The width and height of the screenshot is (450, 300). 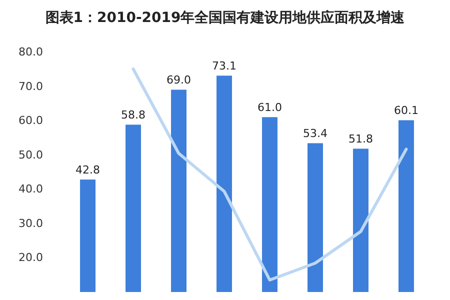 What do you see at coordinates (133, 115) in the screenshot?
I see `data-label: 58.8` at bounding box center [133, 115].